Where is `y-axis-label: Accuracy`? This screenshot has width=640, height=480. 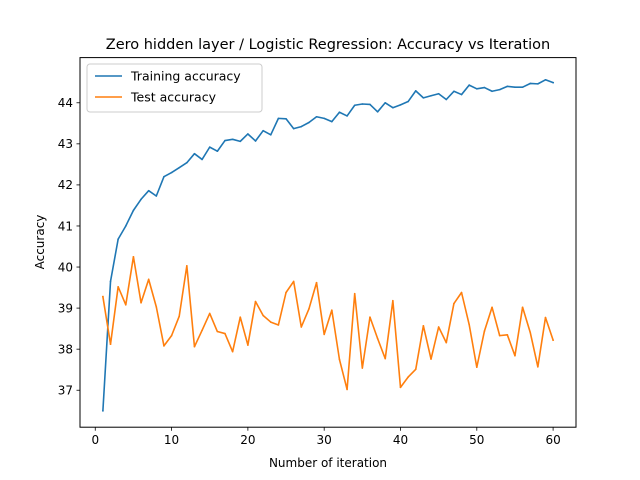 y-axis-label: Accuracy is located at coordinates (40, 242).